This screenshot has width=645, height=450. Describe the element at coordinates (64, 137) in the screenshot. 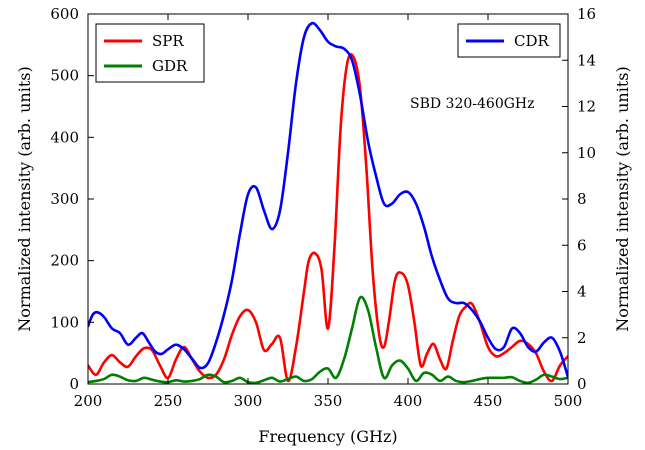

I see `y-tick-label-left: 400` at that location.